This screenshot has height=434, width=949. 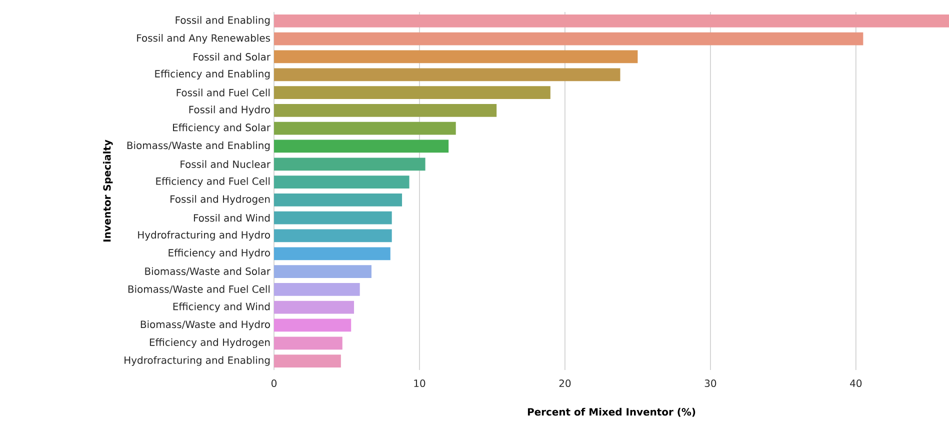 What do you see at coordinates (108, 191) in the screenshot?
I see `y-axis-title: Inventor Specialty` at bounding box center [108, 191].